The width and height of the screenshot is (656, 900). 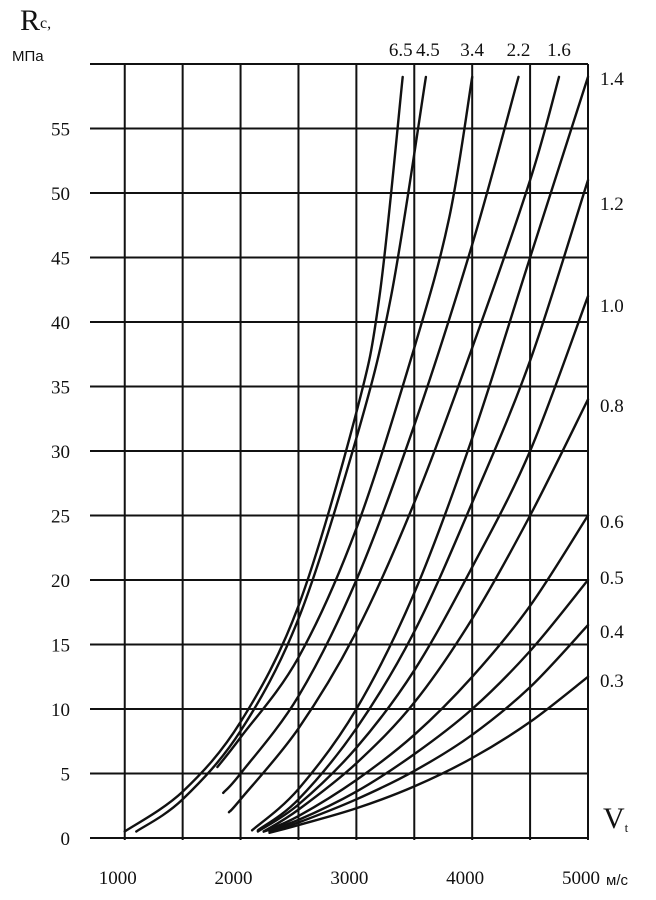 What do you see at coordinates (30, 20) in the screenshot?
I see `y-axis-title-main: R` at bounding box center [30, 20].